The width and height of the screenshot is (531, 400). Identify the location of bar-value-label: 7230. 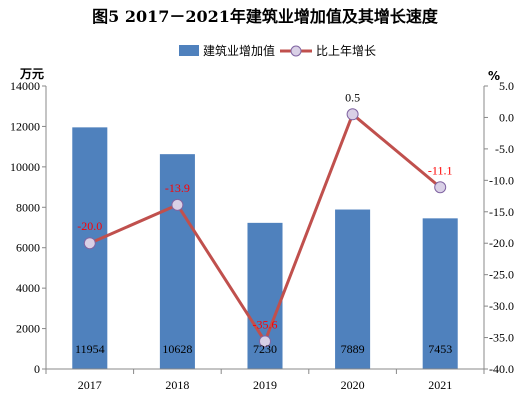
(265, 349).